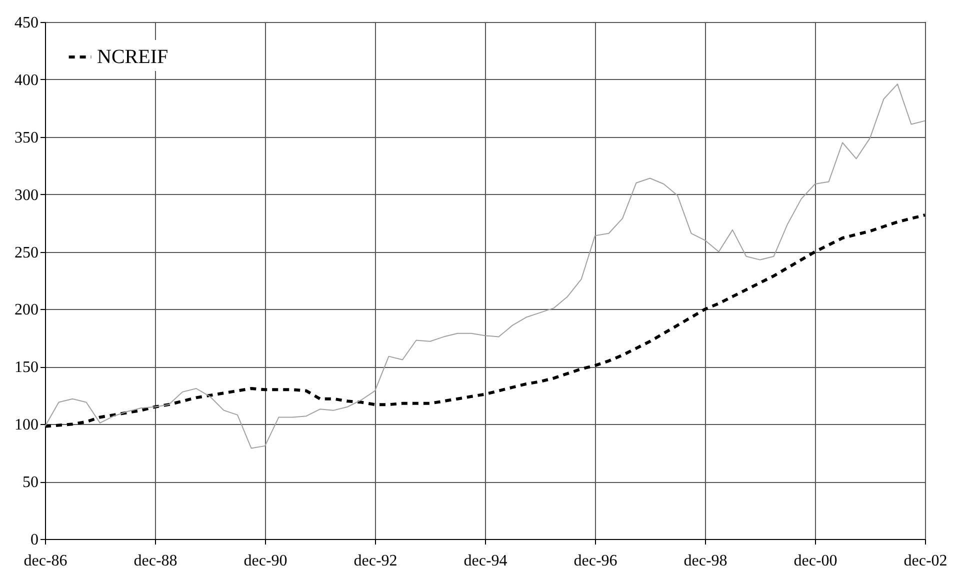 This screenshot has width=971, height=583. What do you see at coordinates (26, 310) in the screenshot?
I see `y-tick-label: 200` at bounding box center [26, 310].